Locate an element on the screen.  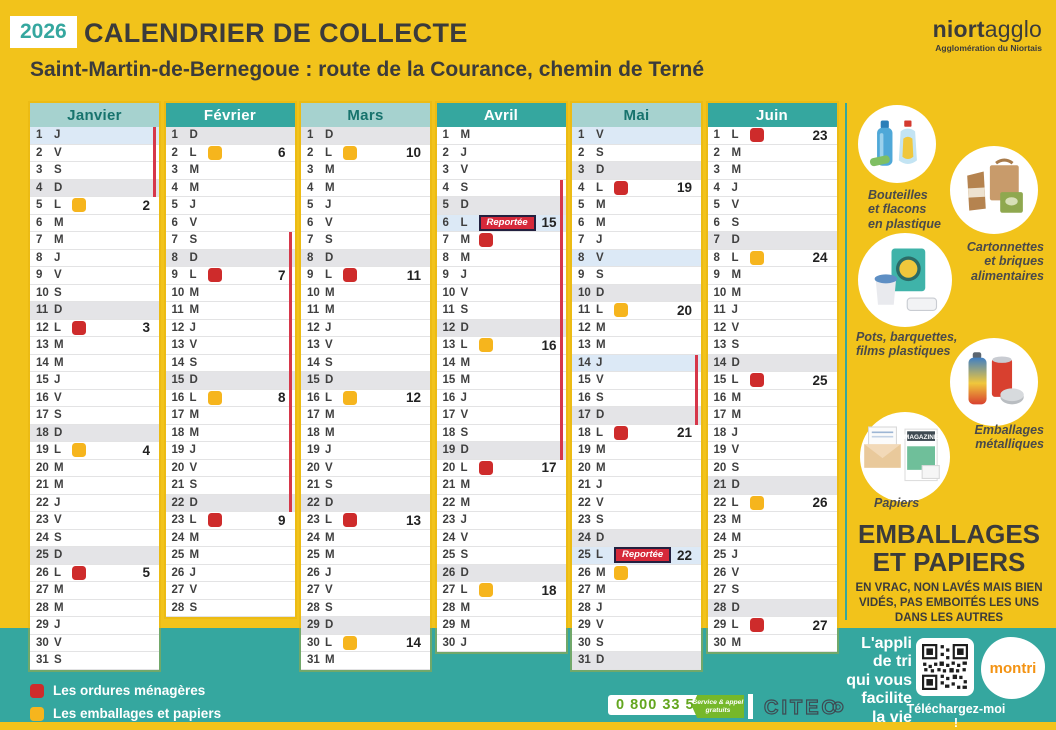
day-number: 24 is located at coordinates (584, 537).